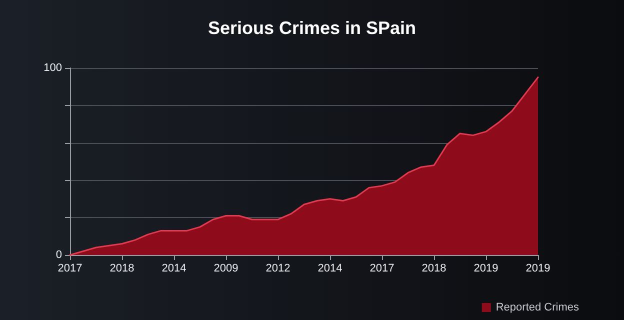 The height and width of the screenshot is (320, 624). What do you see at coordinates (53, 68) in the screenshot?
I see `y-tick-label: 100` at bounding box center [53, 68].